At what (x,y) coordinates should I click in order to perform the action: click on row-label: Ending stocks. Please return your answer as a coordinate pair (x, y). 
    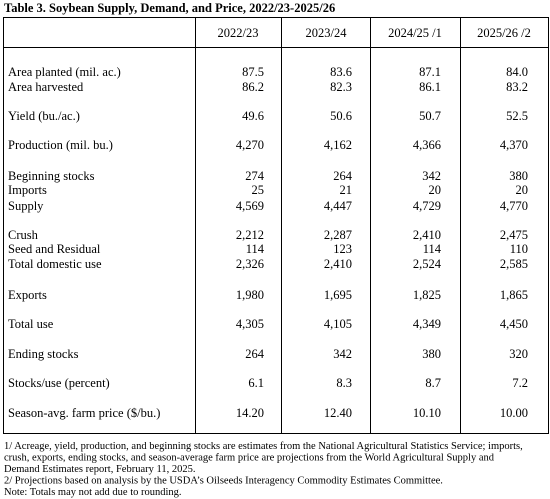
    Looking at the image, I should click on (43, 354).